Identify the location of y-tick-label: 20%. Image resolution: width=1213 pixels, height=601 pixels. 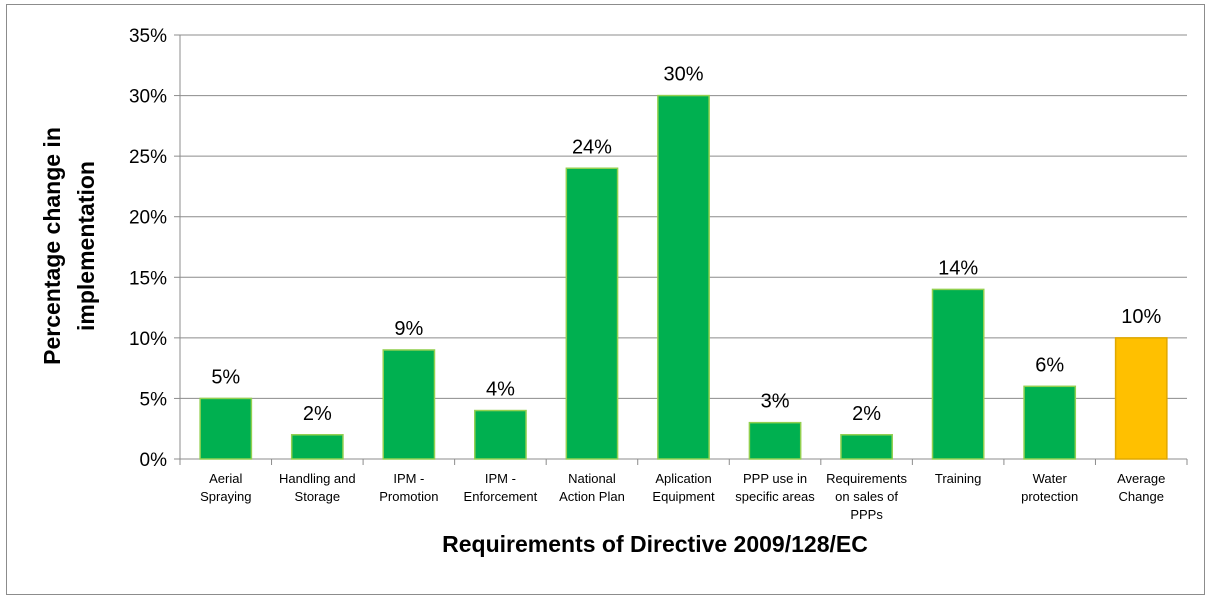
(148, 218).